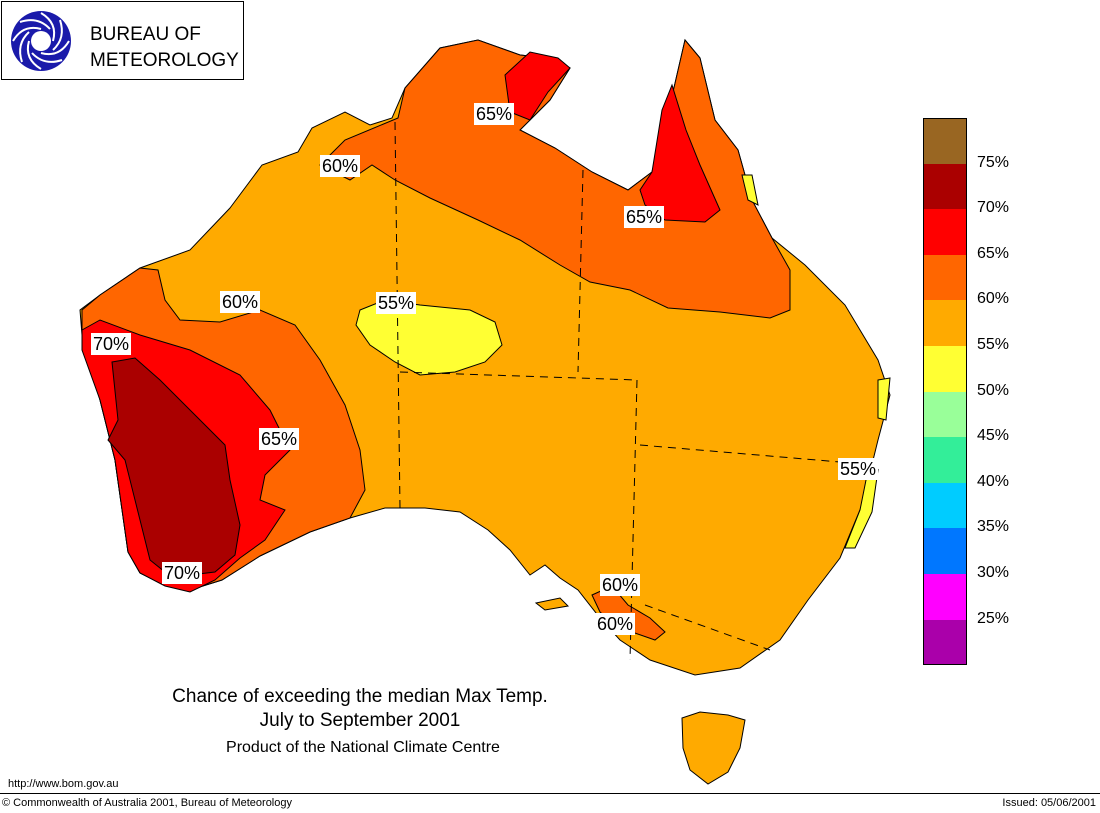 The height and width of the screenshot is (813, 1100). Describe the element at coordinates (429, 337) in the screenshot. I see `central-55-region` at that location.